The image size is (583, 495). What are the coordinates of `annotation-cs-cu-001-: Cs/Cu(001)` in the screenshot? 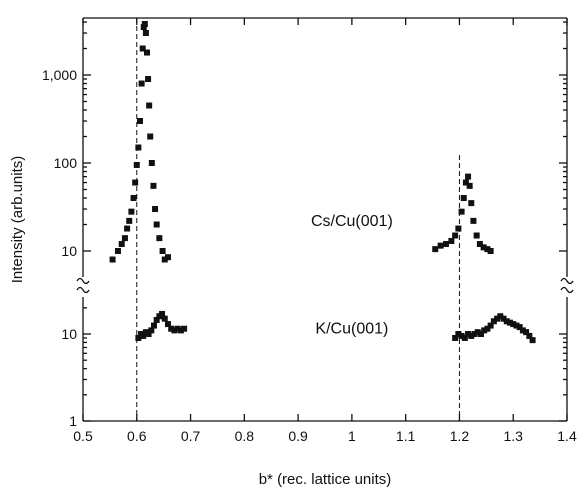 It's located at (352, 221).